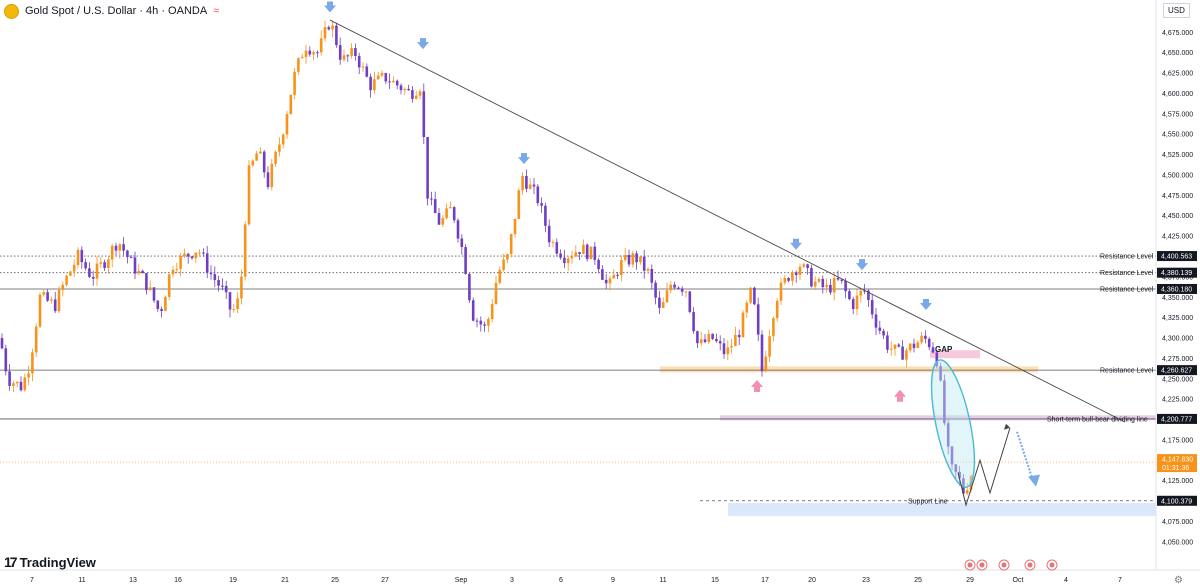 The height and width of the screenshot is (587, 1200). What do you see at coordinates (233, 580) in the screenshot?
I see `x-tick-label: 19` at bounding box center [233, 580].